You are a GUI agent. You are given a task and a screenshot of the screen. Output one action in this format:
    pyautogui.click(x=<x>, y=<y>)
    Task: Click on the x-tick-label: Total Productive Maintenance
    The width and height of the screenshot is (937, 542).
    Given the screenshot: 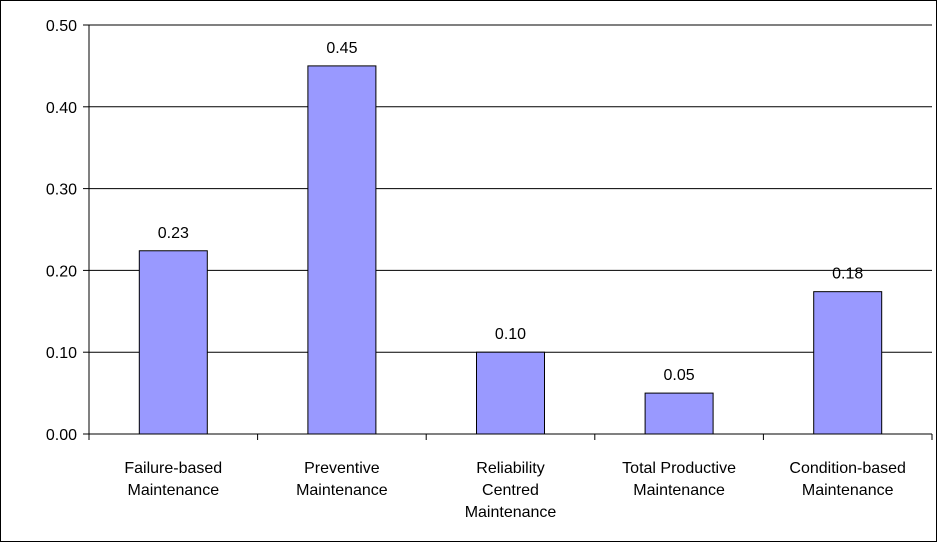 What is the action you would take?
    pyautogui.click(x=679, y=479)
    